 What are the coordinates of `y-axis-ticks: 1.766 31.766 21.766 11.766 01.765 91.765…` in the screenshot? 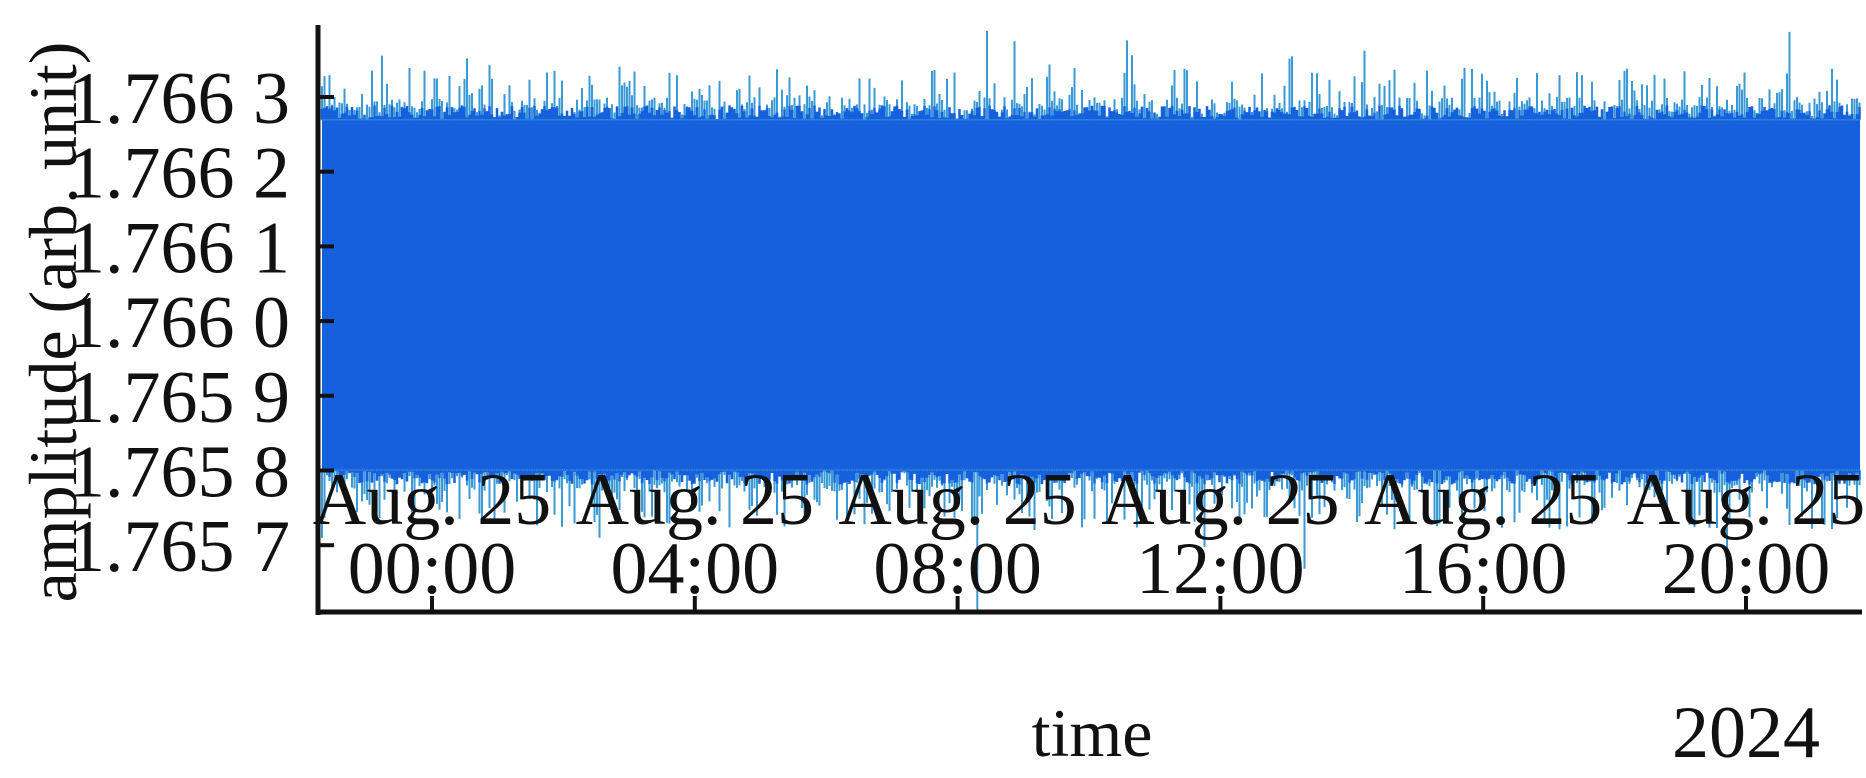 It's located at (201, 323).